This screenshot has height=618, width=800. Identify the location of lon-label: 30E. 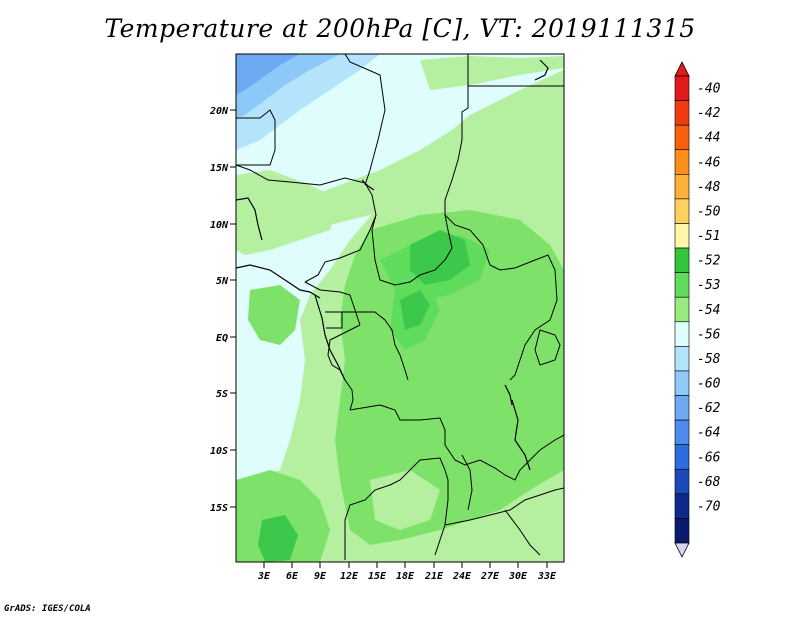
(518, 576).